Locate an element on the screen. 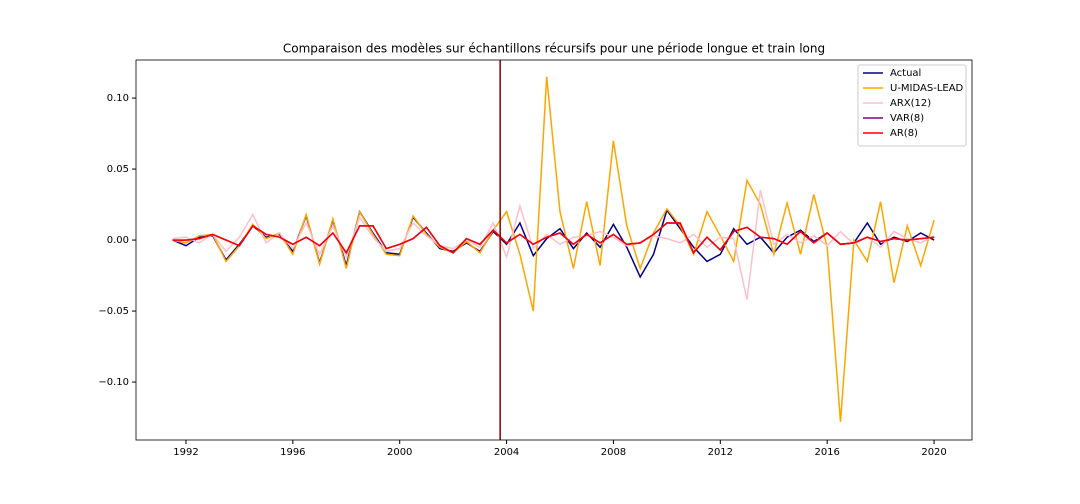 The height and width of the screenshot is (504, 1080). x-tick-label: 1992 is located at coordinates (185, 452).